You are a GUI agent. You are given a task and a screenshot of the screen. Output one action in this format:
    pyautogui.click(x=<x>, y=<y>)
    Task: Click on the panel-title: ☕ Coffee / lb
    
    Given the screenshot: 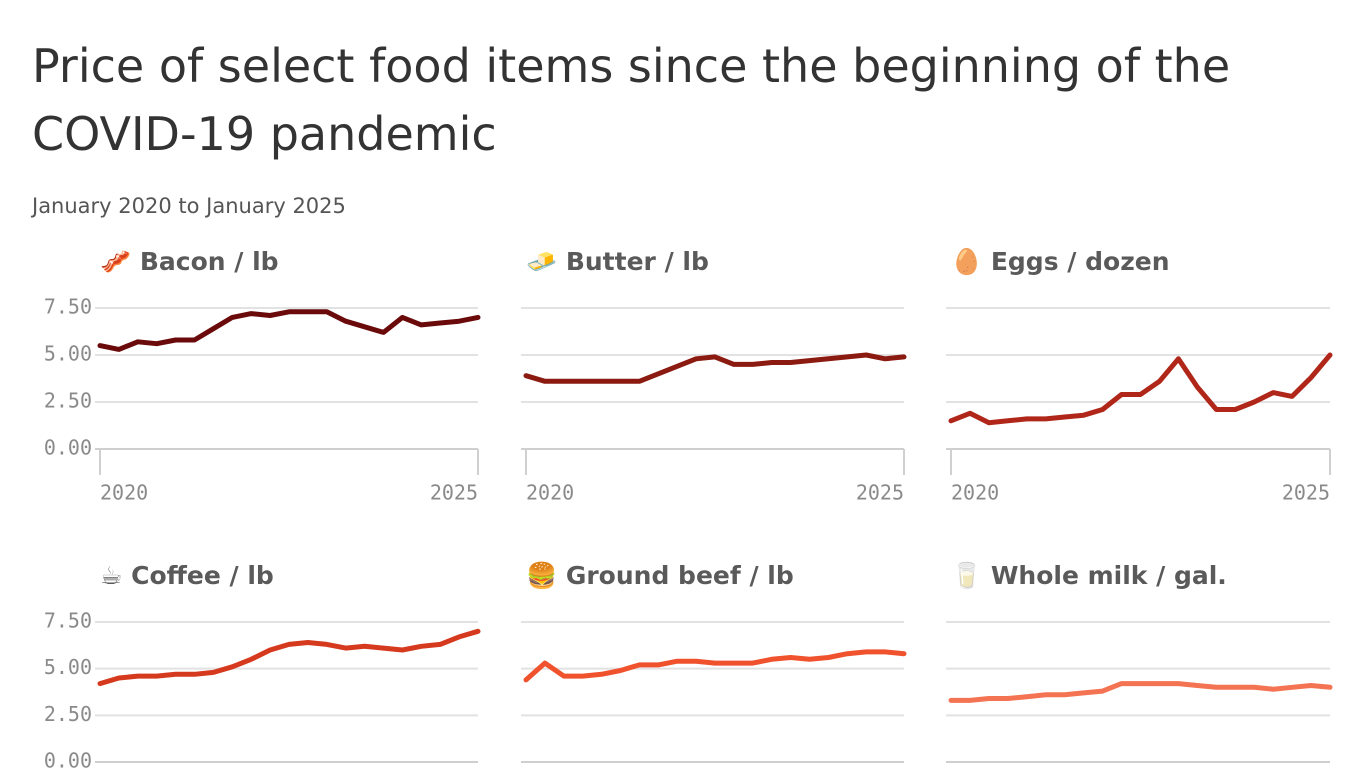 What is the action you would take?
    pyautogui.click(x=187, y=575)
    